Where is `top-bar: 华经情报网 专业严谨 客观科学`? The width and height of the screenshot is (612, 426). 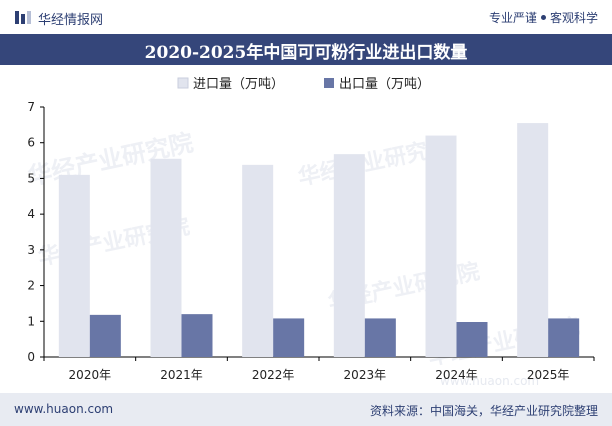
top-bar: 华经情报网 专业严谨 客观科学 is located at coordinates (306, 17).